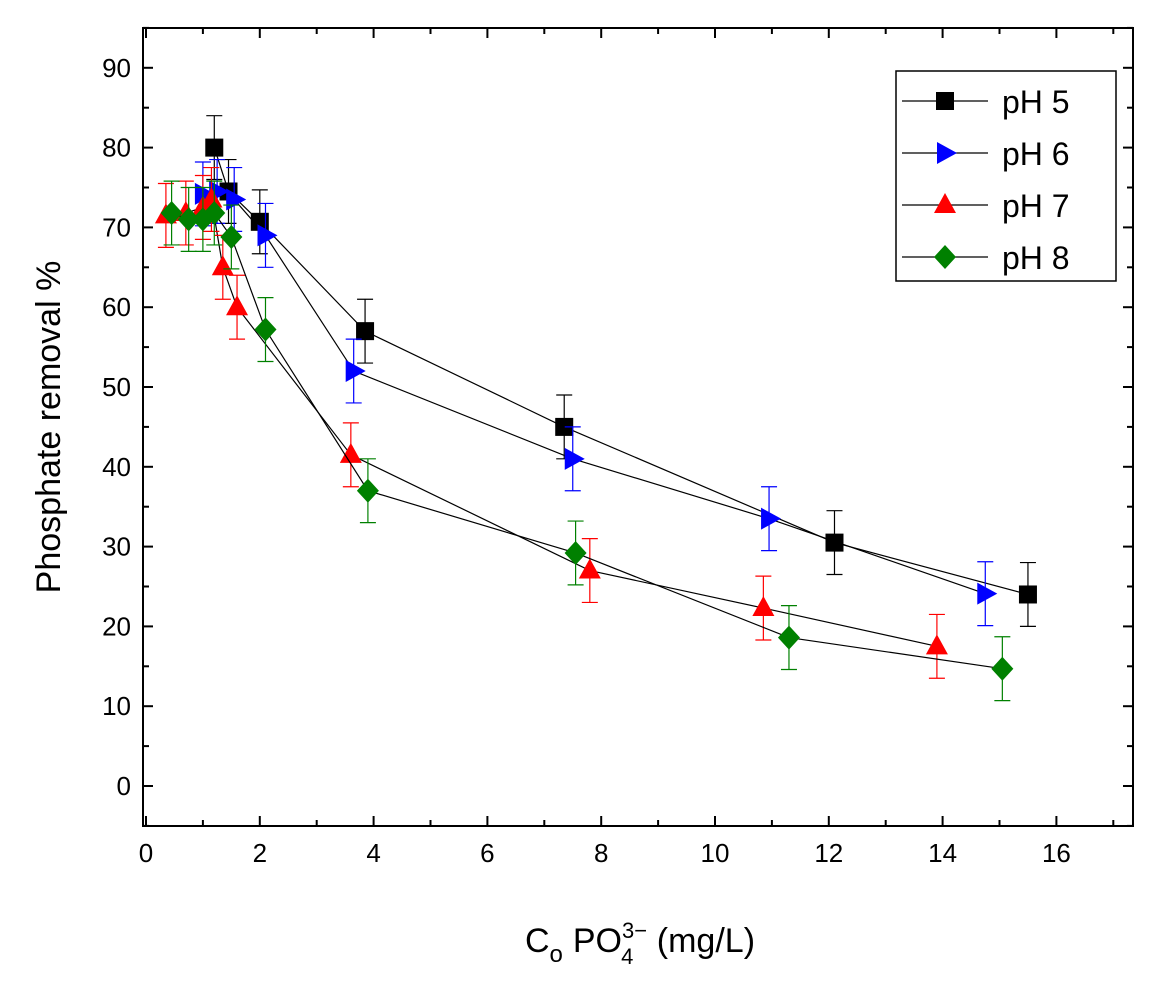 The width and height of the screenshot is (1169, 988). What do you see at coordinates (116, 467) in the screenshot?
I see `y-tick-label: 40` at bounding box center [116, 467].